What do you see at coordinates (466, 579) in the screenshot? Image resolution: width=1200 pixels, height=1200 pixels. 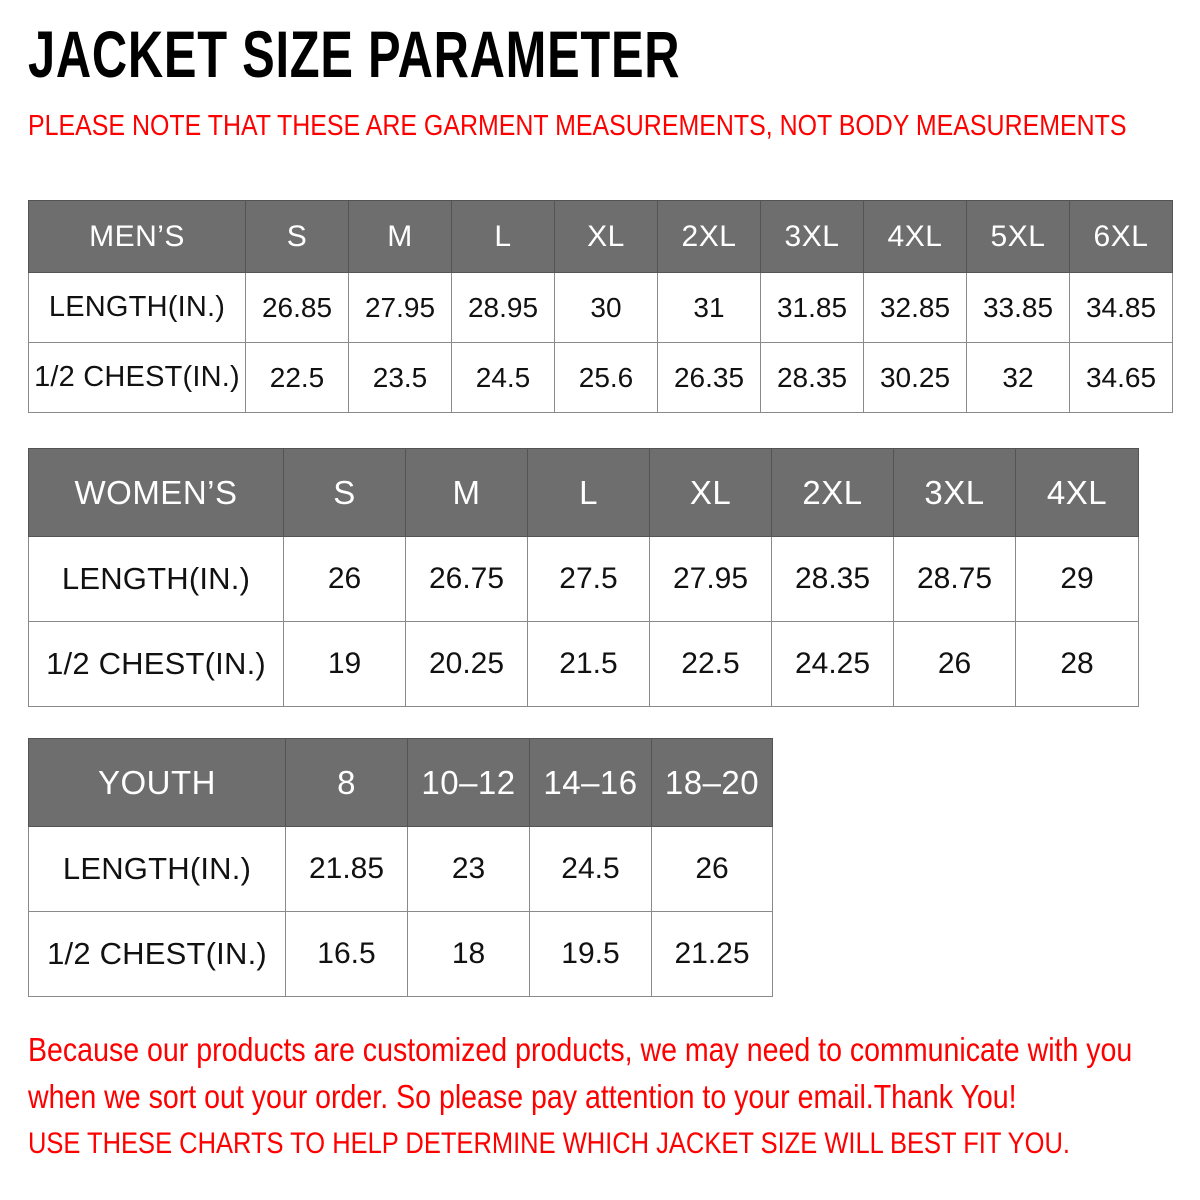 I see `womens-length-m: 26.75` at bounding box center [466, 579].